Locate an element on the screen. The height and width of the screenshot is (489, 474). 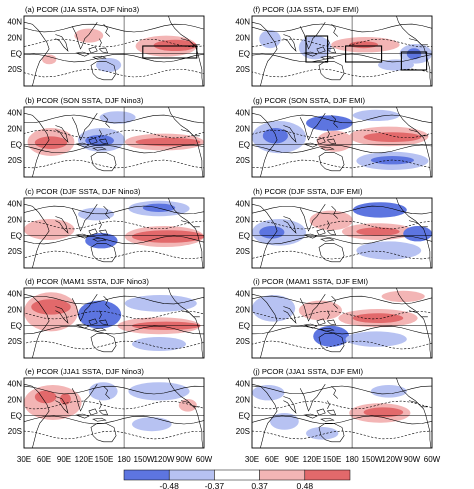
emi-box-east is located at coordinates (414, 61).